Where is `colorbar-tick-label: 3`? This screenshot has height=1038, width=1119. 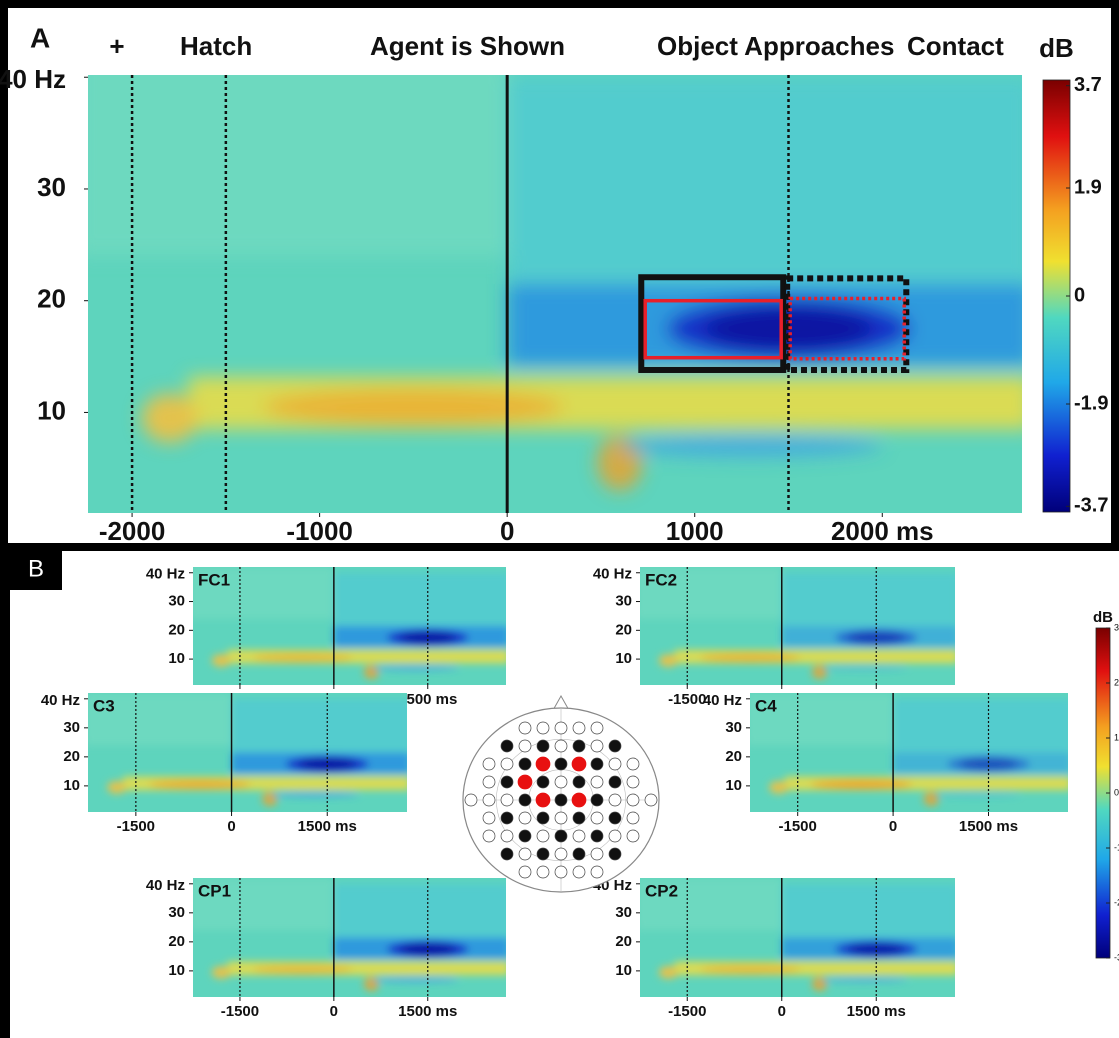 colorbar-tick-label: 3 is located at coordinates (1116, 627).